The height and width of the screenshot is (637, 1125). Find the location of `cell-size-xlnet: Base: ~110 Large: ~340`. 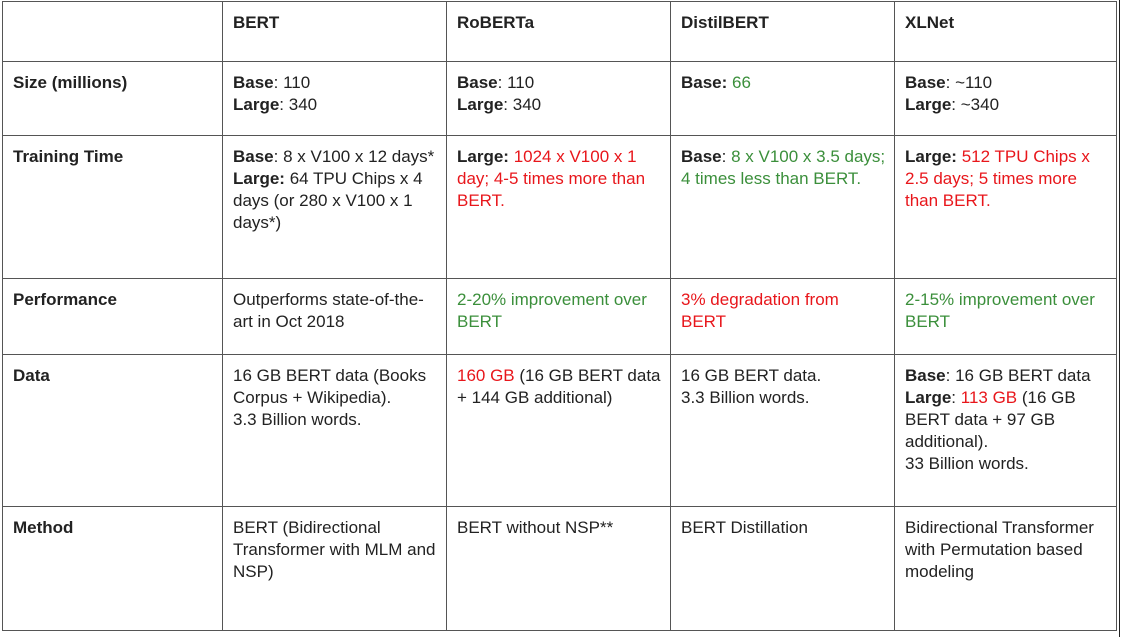

cell-size-xlnet: Base: ~110 Large: ~340 is located at coordinates (1005, 98).